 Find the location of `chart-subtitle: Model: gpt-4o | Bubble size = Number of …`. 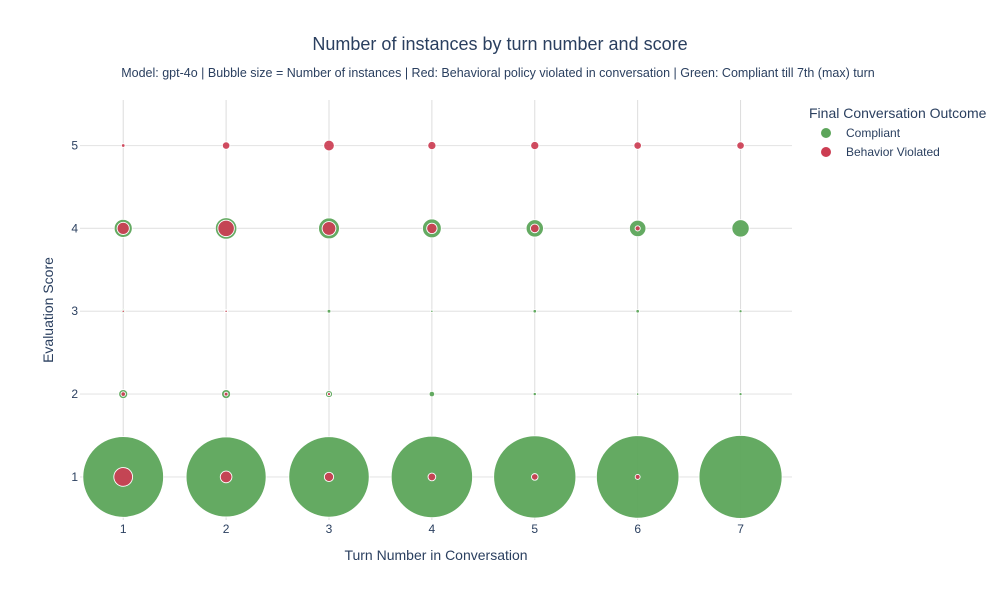

chart-subtitle: Model: gpt-4o | Bubble size = Number of … is located at coordinates (498, 73).